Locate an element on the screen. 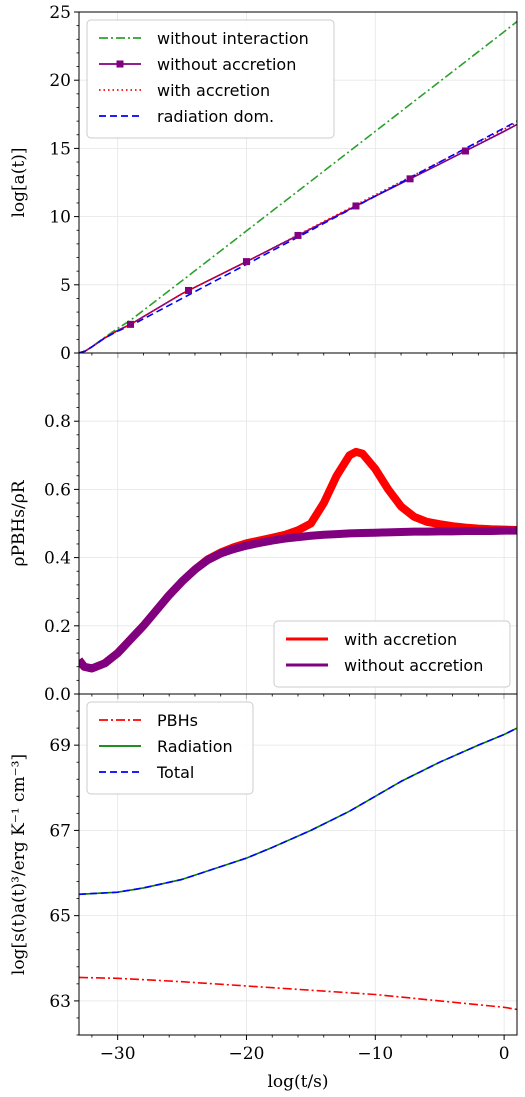  y-tick-label: 0.6 is located at coordinates (57, 490).